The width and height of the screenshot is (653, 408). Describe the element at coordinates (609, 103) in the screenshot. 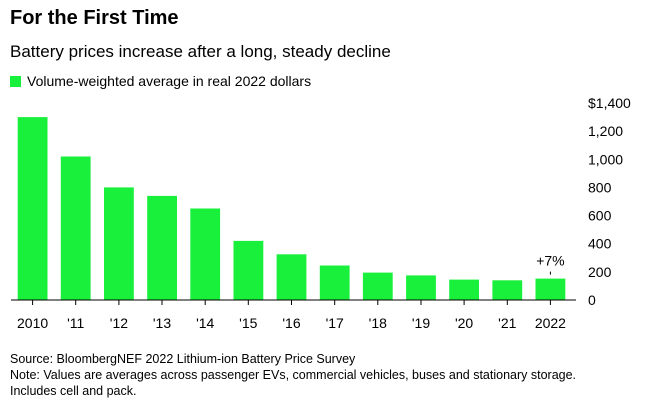

I see `y-tick-label: $1,400` at that location.